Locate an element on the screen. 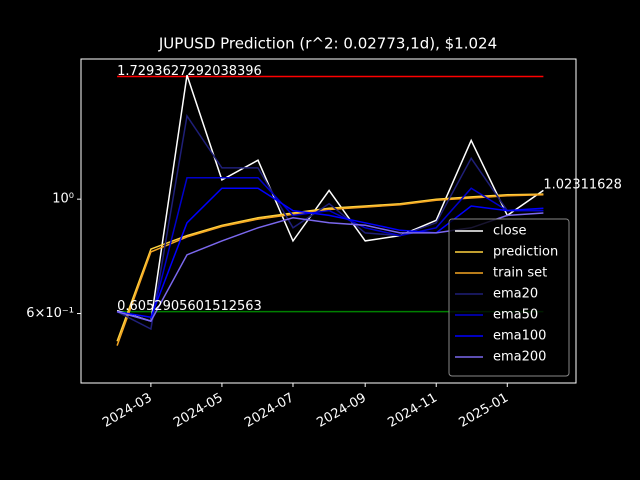 The image size is (640, 480). y-tick-label: 6×10⁻¹ is located at coordinates (50, 313).